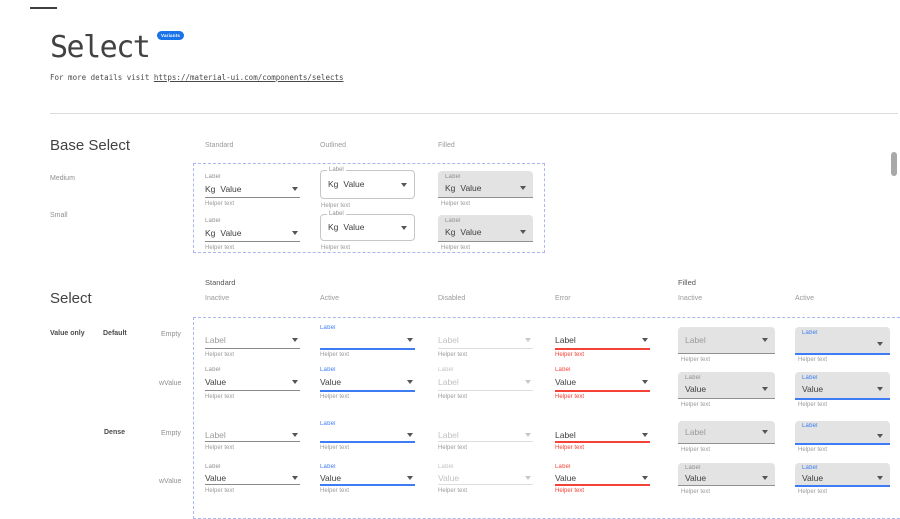  I want to click on base-select-spec-frame, so click(369, 208).